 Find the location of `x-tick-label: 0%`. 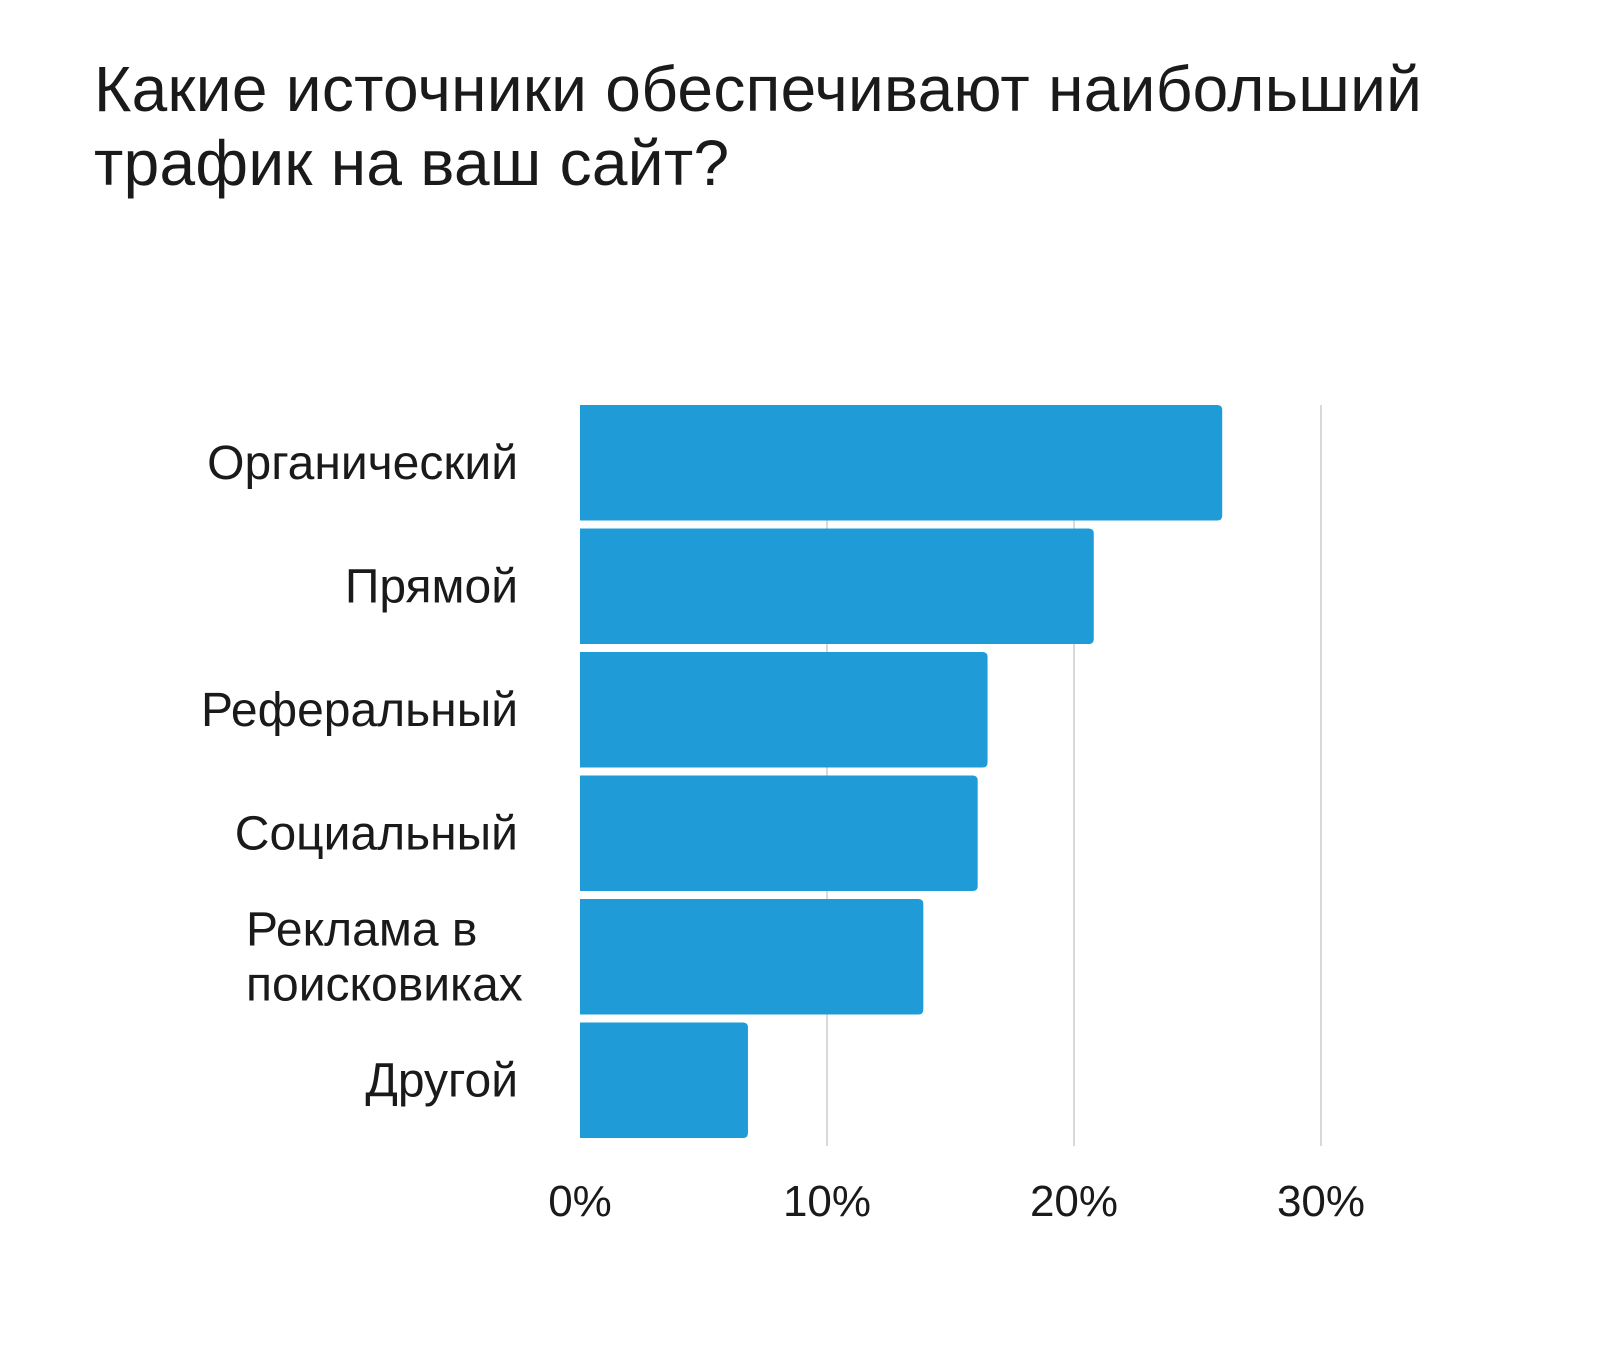

x-tick-label: 0% is located at coordinates (580, 1201).